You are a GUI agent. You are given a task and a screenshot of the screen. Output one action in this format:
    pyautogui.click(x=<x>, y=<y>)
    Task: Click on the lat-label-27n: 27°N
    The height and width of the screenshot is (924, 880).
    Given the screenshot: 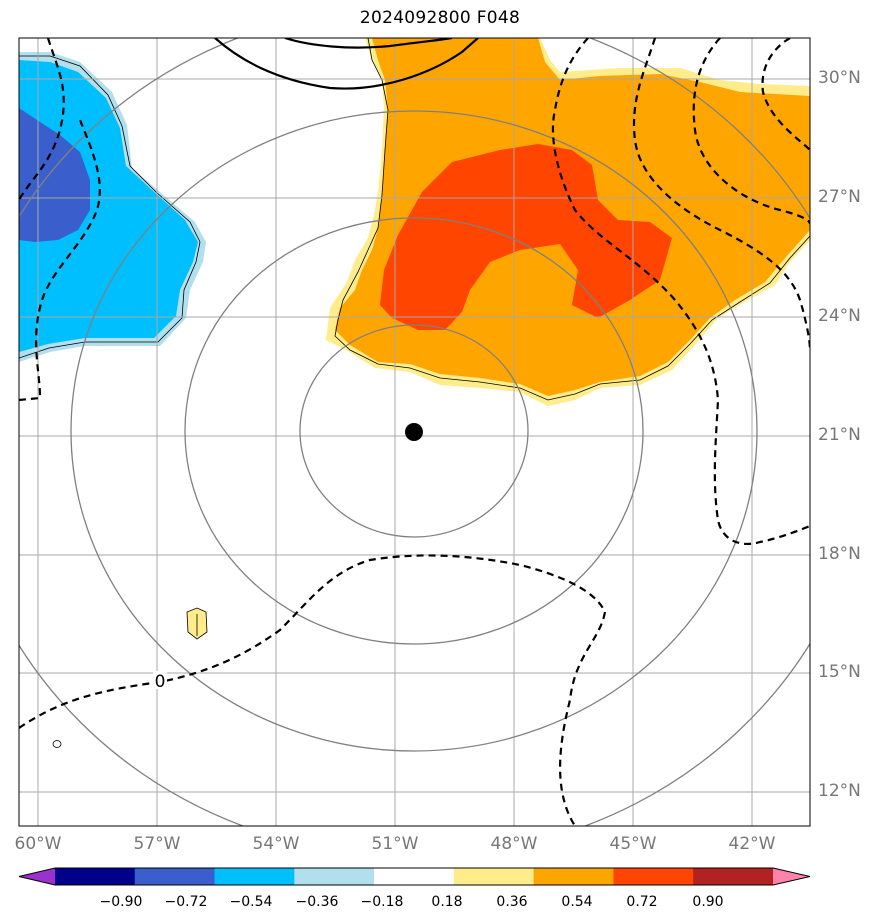 What is the action you would take?
    pyautogui.click(x=839, y=197)
    